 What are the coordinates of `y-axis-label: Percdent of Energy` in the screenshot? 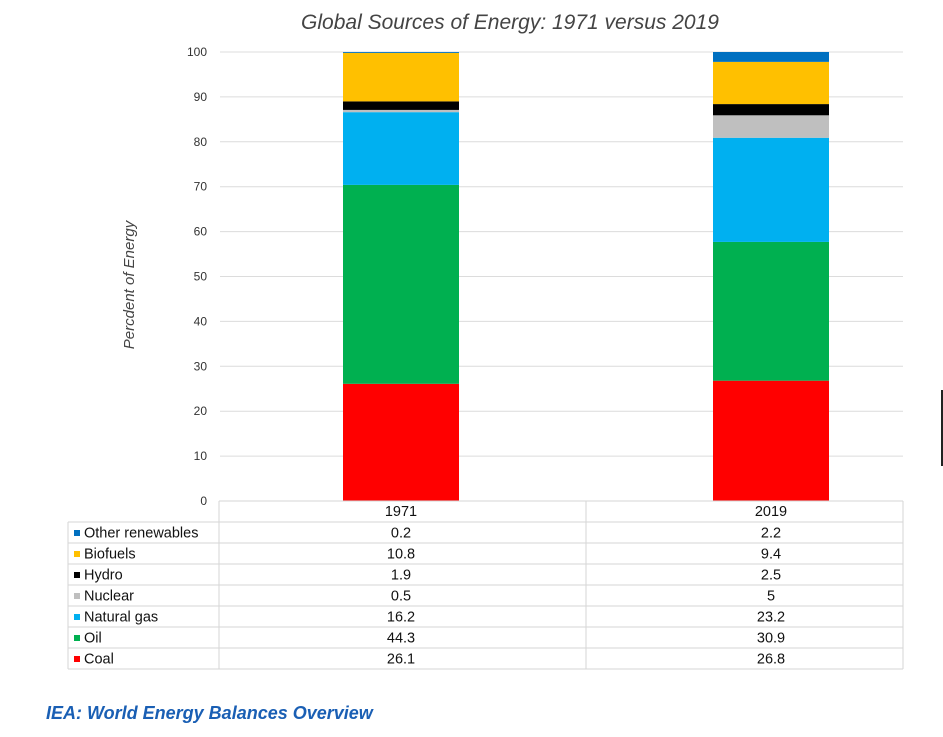 It's located at (129, 284).